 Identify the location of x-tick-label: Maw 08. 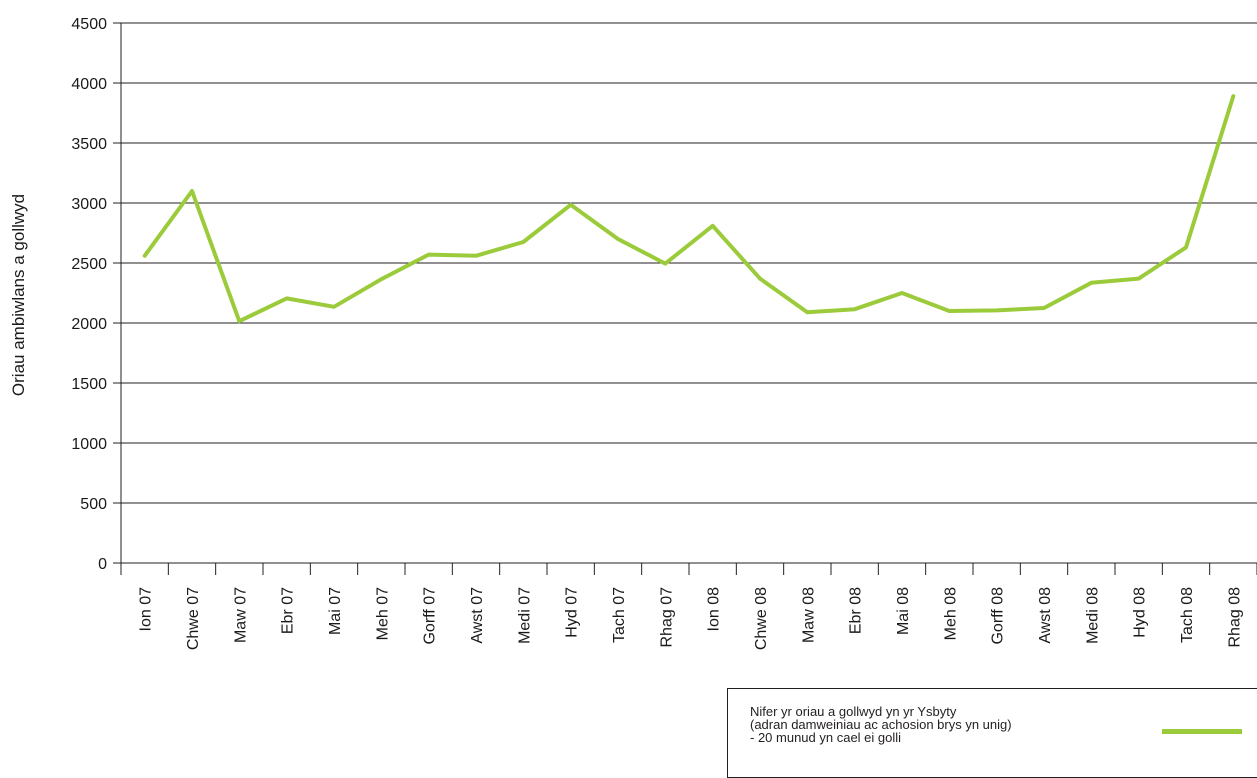
(808, 615).